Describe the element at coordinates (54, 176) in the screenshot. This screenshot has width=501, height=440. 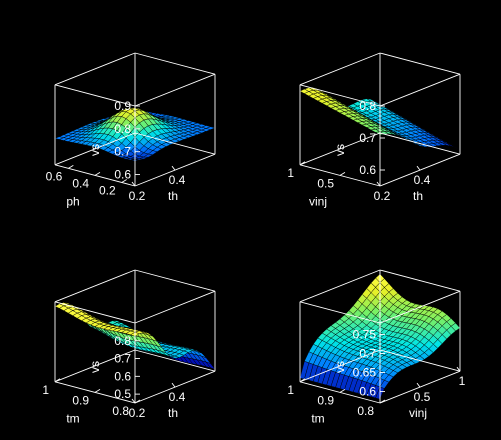
I see `y-tick-label: 0.6` at that location.